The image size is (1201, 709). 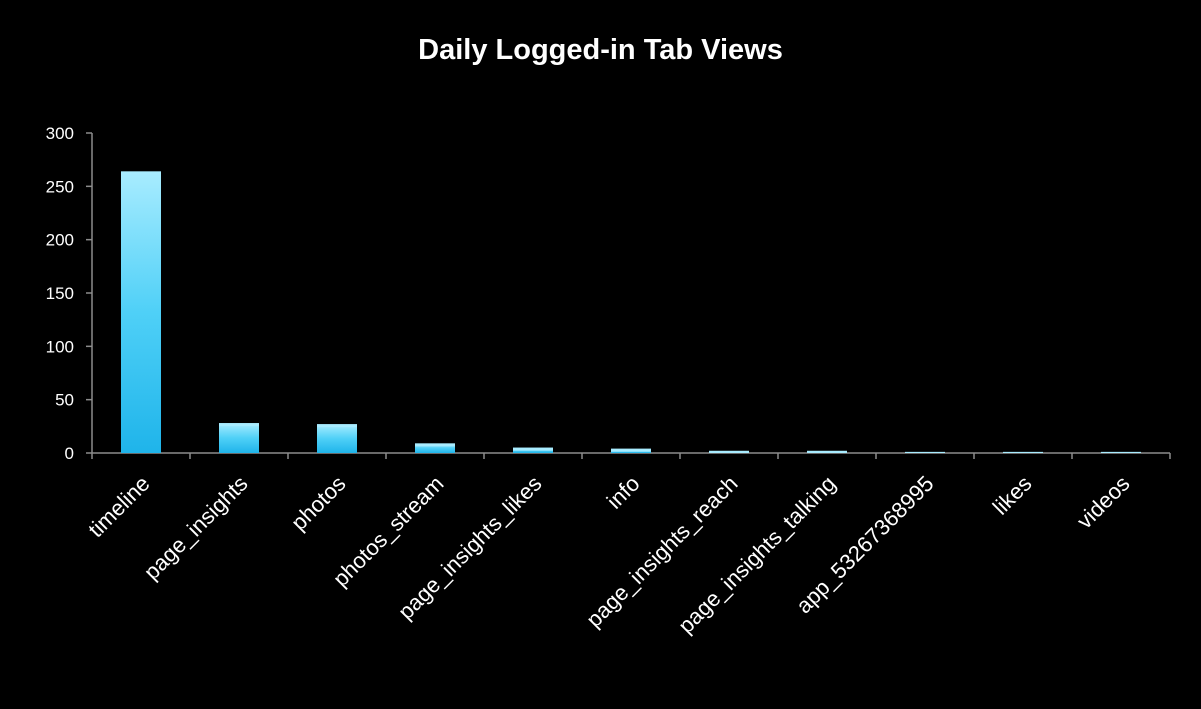 I want to click on x-category-label: info, so click(x=623, y=492).